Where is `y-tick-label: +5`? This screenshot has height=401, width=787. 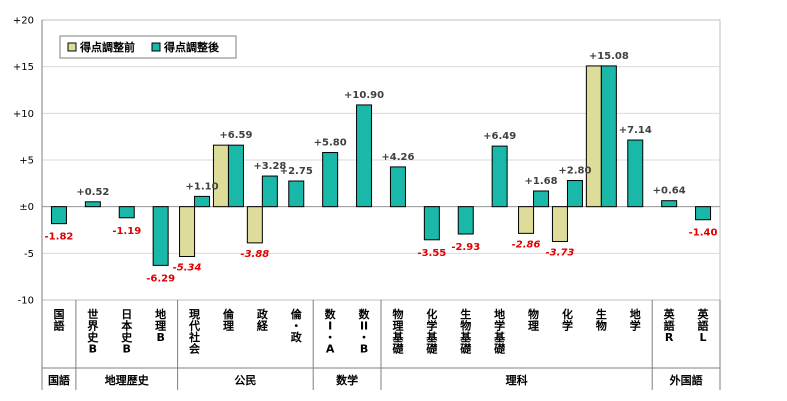
y-tick-label: +5 is located at coordinates (26, 161).